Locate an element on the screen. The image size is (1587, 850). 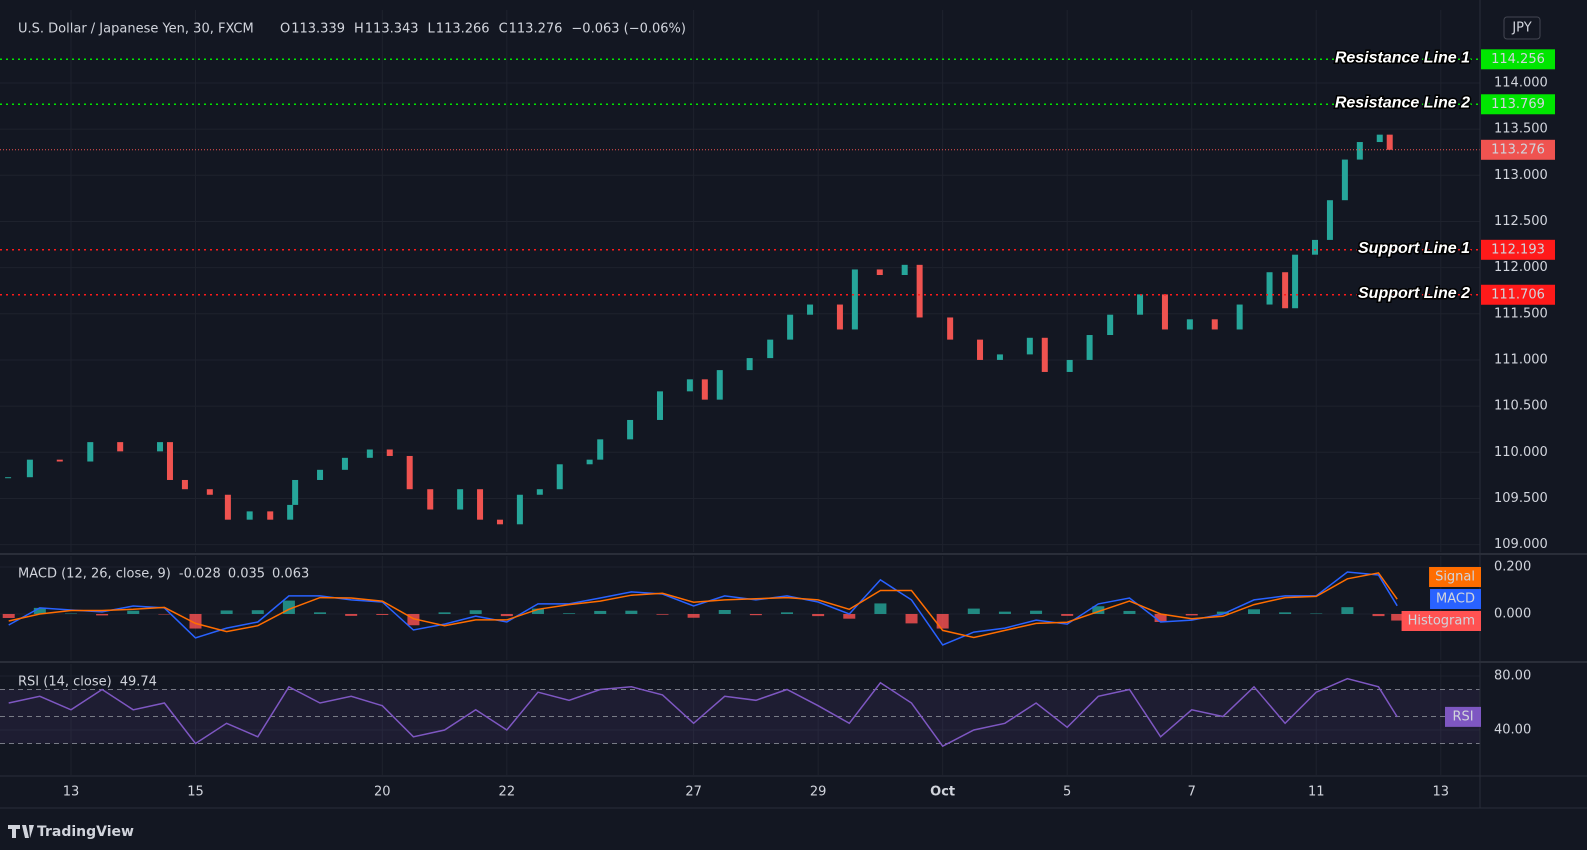
price-label: 114.256 is located at coordinates (1518, 59).